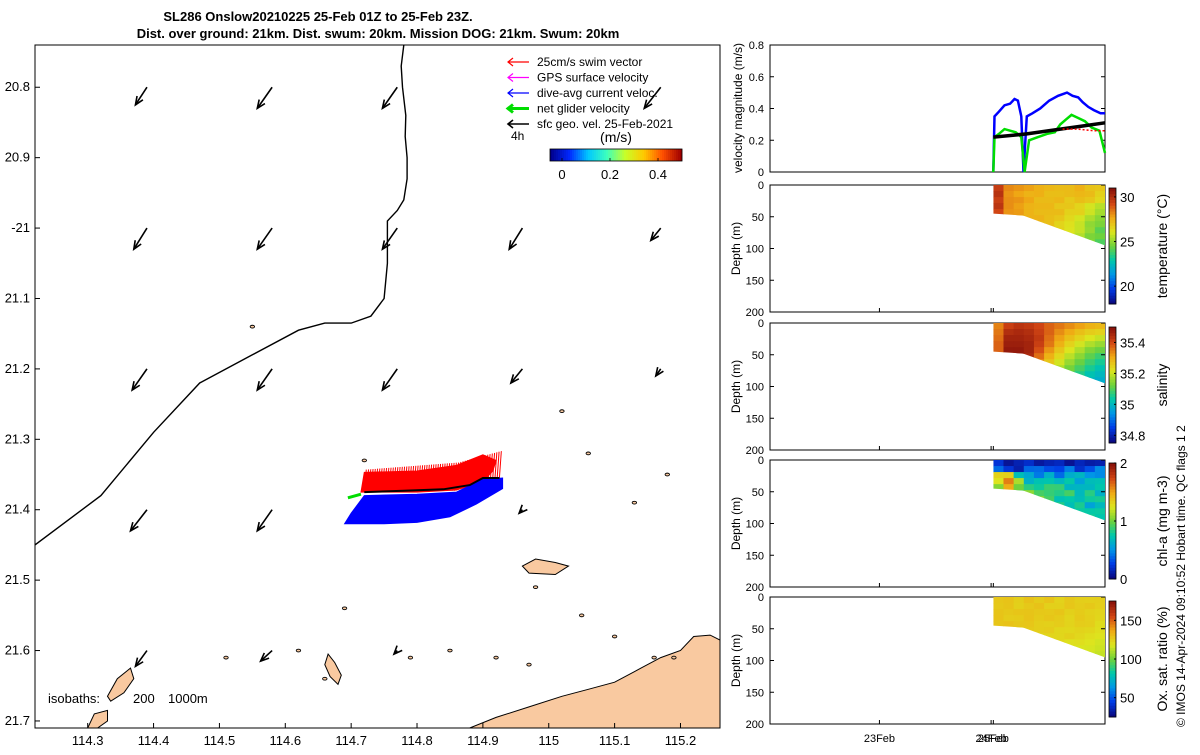  I want to click on velocity-y-tick-label: 0.2, so click(756, 141).